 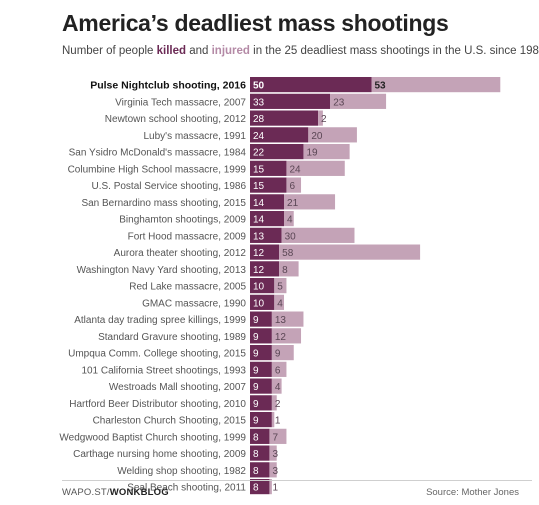 What do you see at coordinates (86, 492) in the screenshot?
I see `brand-prefix: WAPO.ST/` at bounding box center [86, 492].